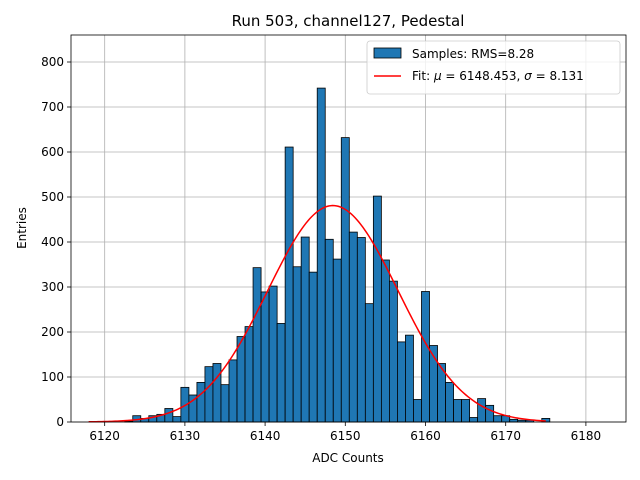 The image size is (640, 480). Describe the element at coordinates (437, 76) in the screenshot. I see `legend-fit-mu-symbol: μ` at that location.